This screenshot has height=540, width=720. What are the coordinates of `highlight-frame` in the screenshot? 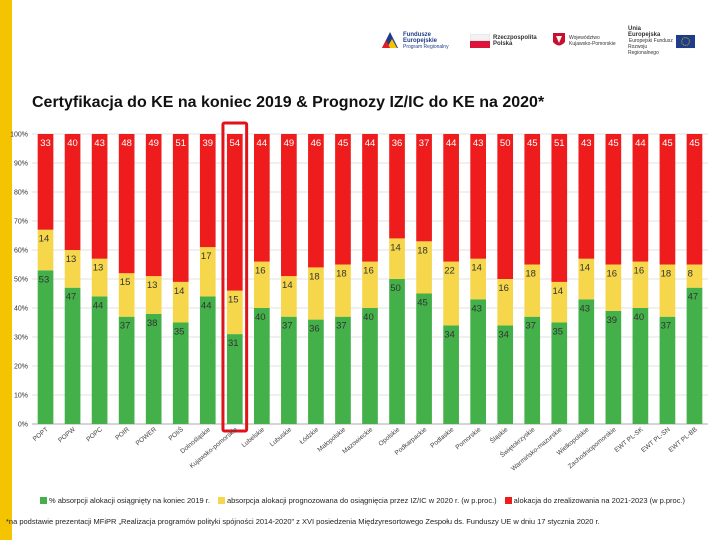 It's located at (235, 277).